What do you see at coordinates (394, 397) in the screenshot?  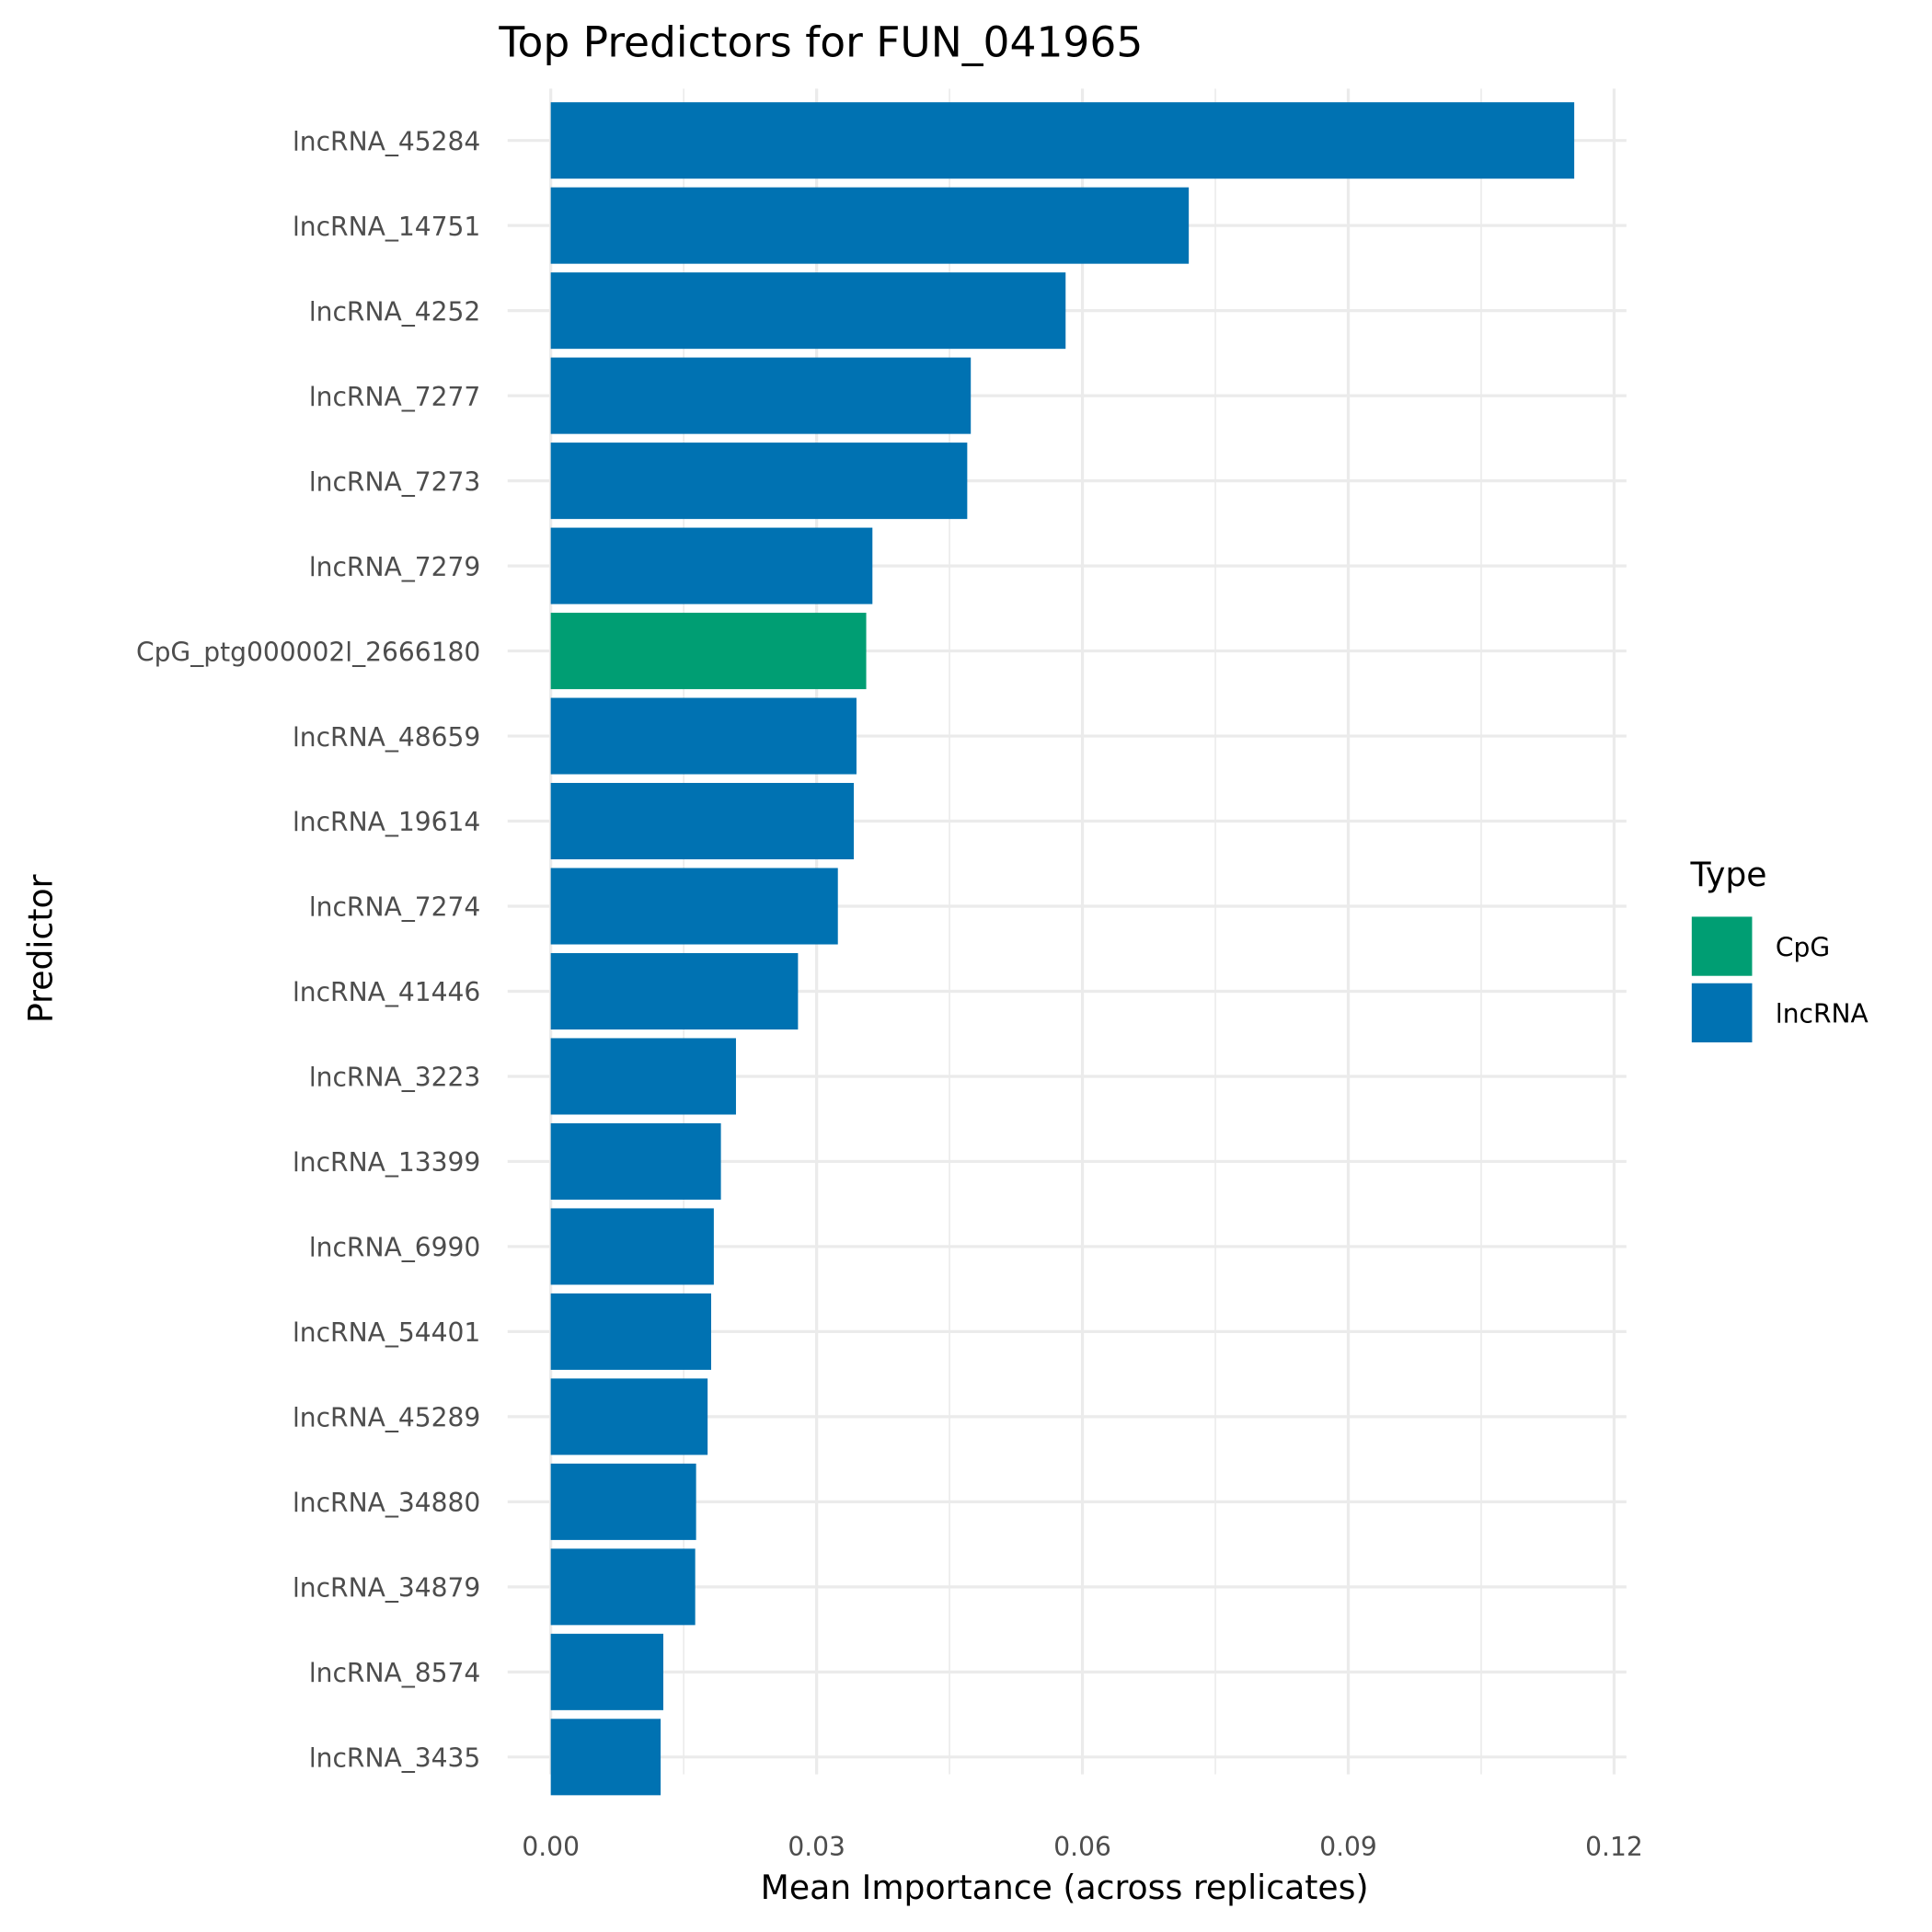 I see `y-tick-label: lncRNA_7277` at bounding box center [394, 397].